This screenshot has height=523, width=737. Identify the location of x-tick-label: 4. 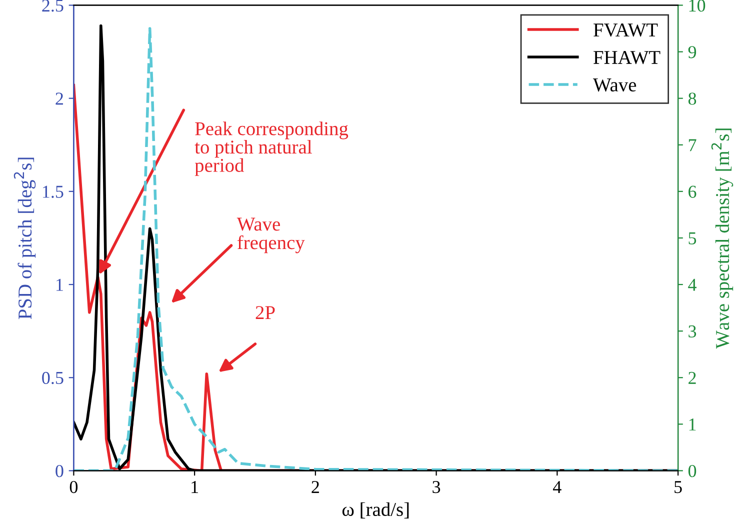
(557, 487).